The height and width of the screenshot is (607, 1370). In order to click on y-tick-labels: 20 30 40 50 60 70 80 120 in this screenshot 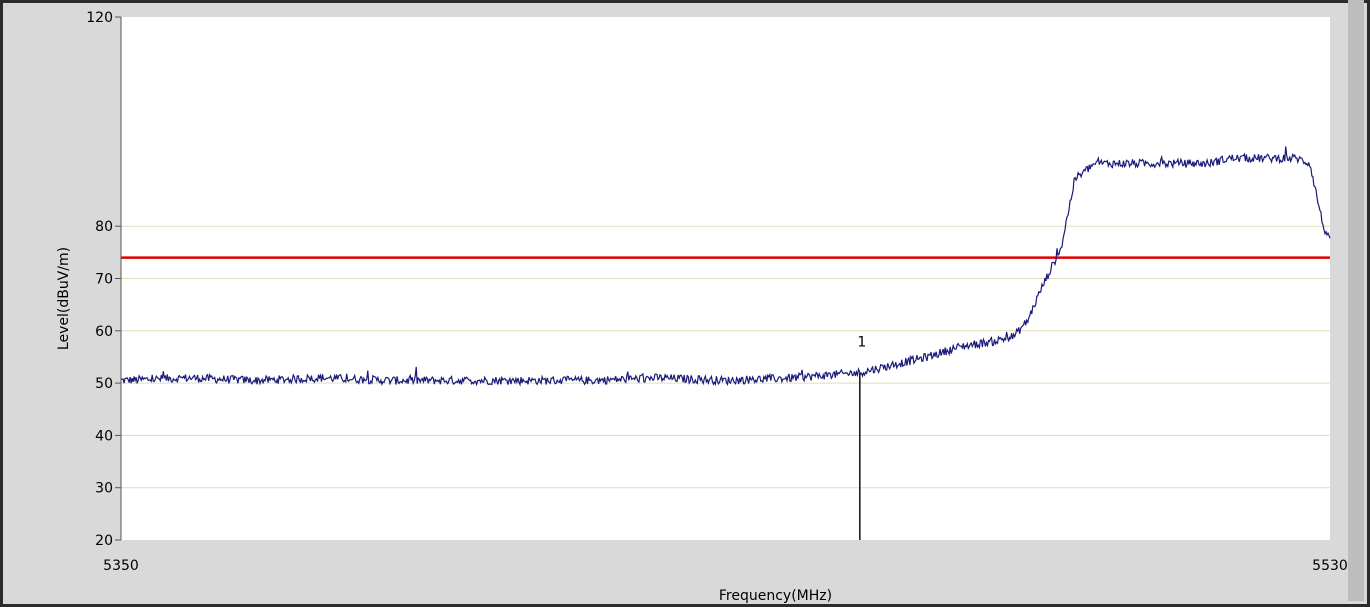, I will do `click(103, 279)`.